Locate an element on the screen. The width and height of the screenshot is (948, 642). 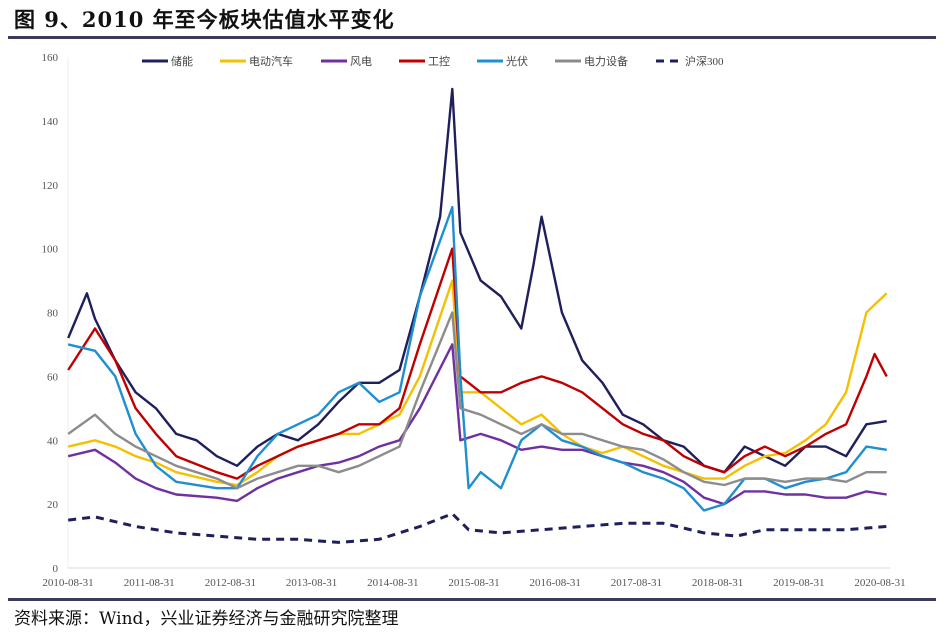
y-tick-label: 100 is located at coordinates (50, 250).